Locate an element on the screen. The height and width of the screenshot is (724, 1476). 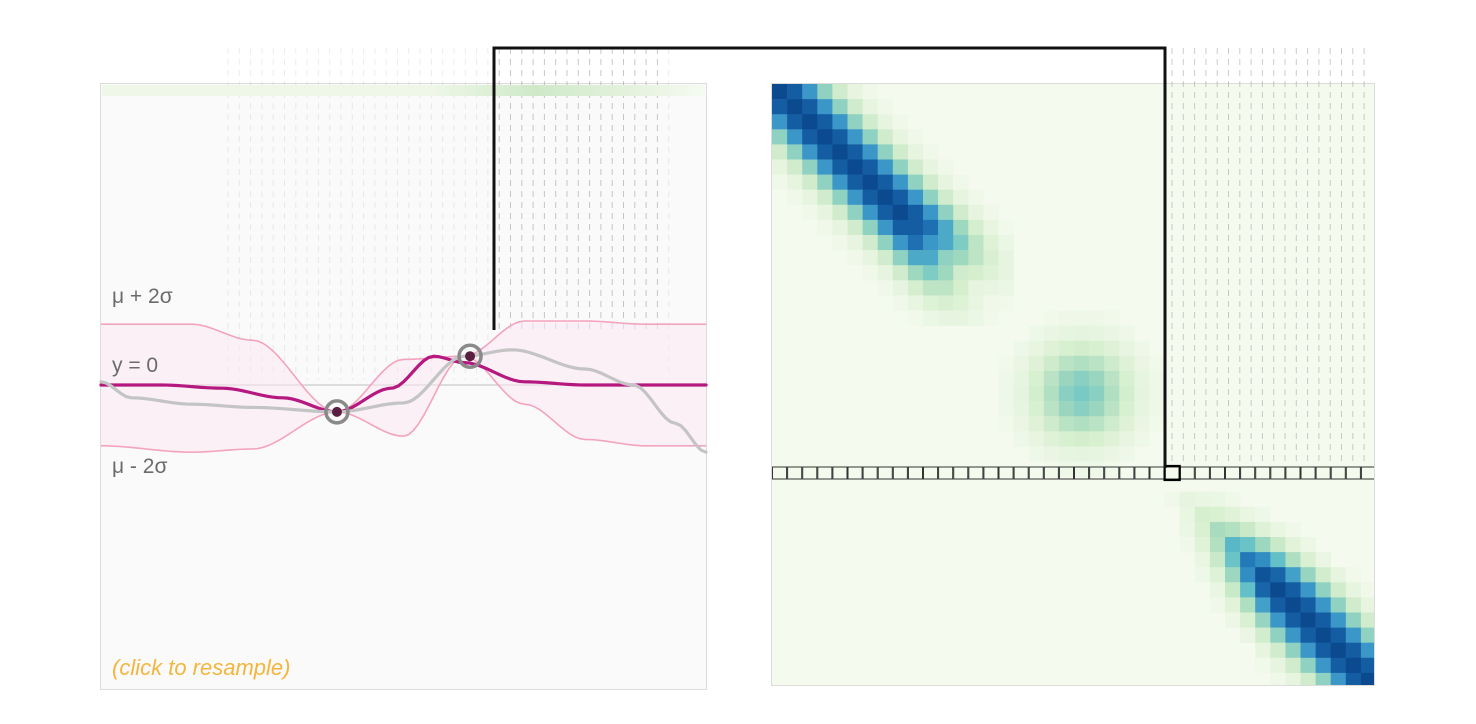
label-mu-plus-2sigma: μ + 2σ is located at coordinates (142, 296).